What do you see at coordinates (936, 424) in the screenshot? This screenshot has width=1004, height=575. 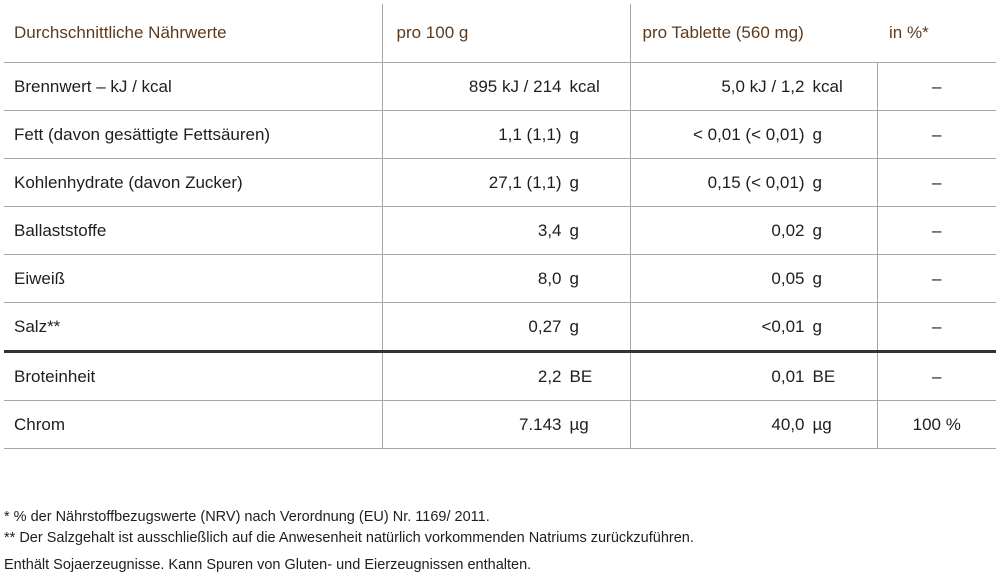 I see `percent-value: 100 %` at bounding box center [936, 424].